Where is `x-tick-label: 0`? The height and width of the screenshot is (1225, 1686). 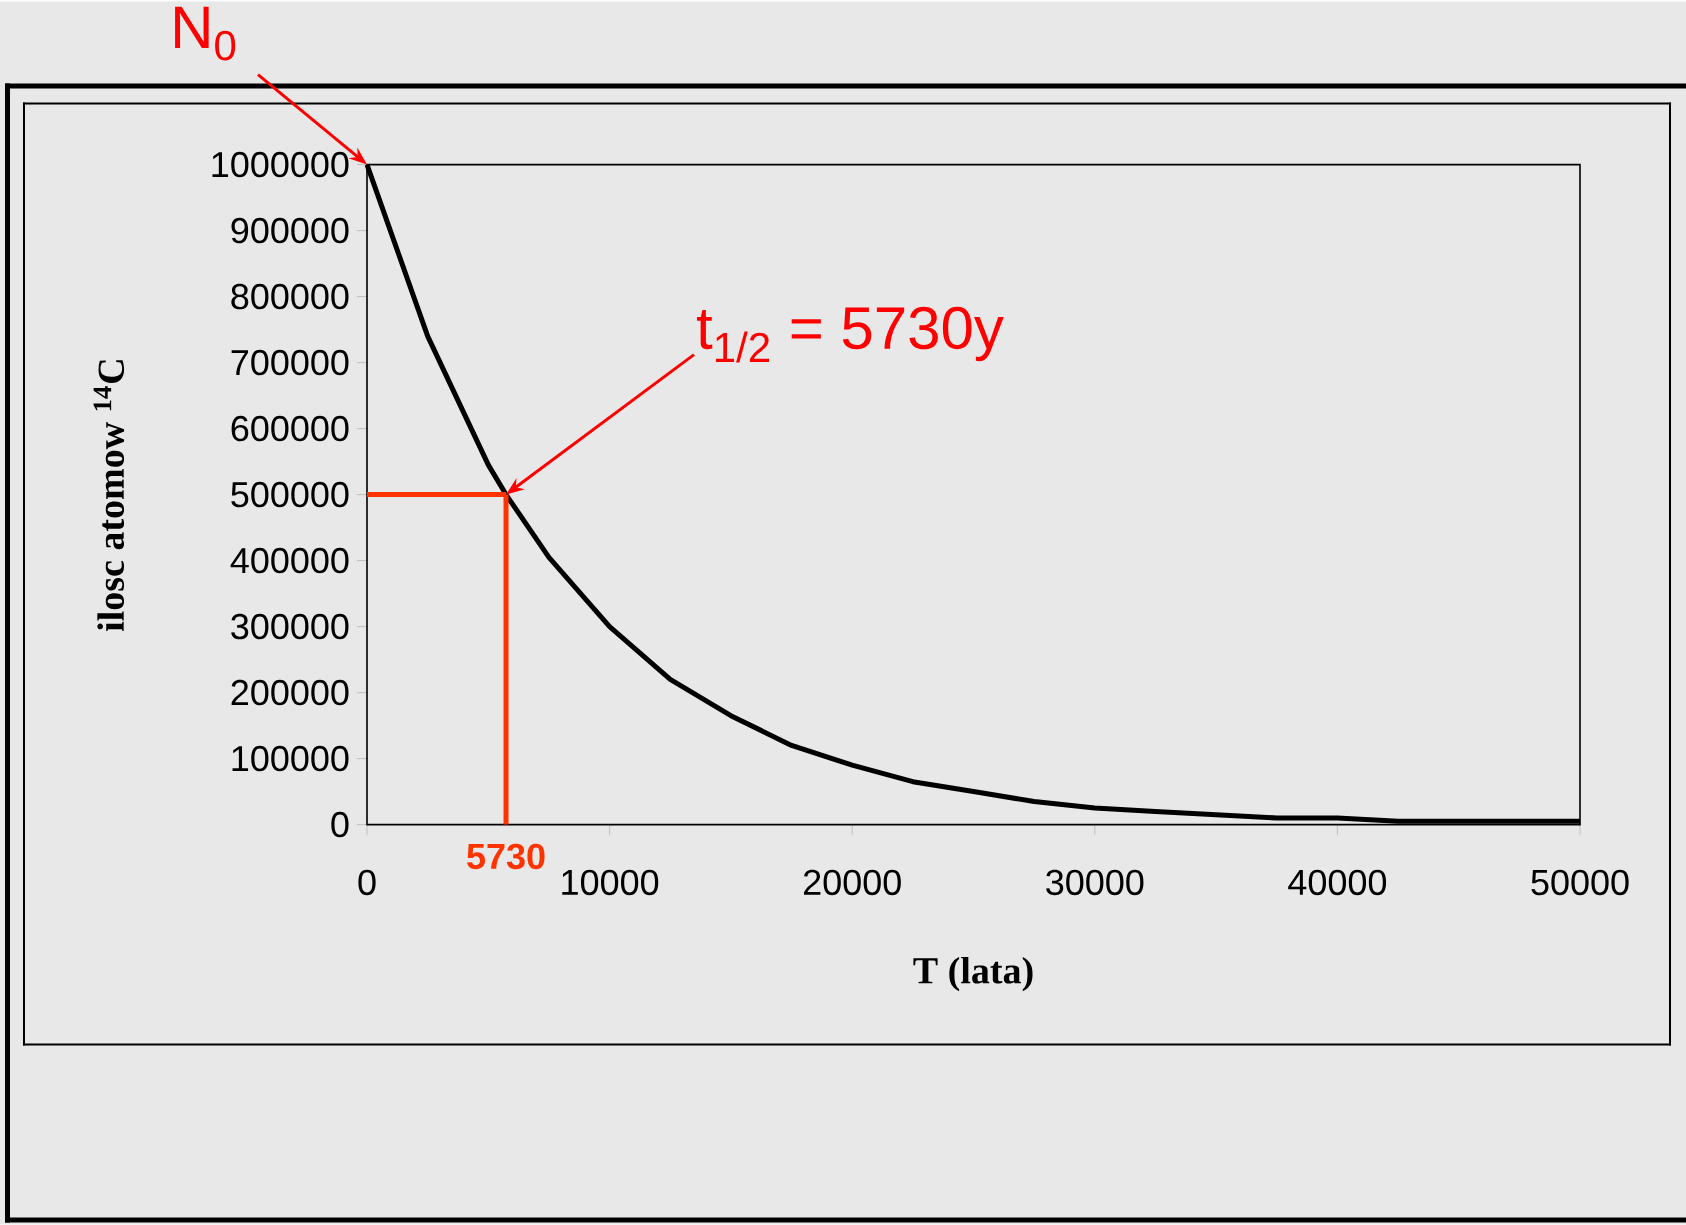 x-tick-label: 0 is located at coordinates (367, 882).